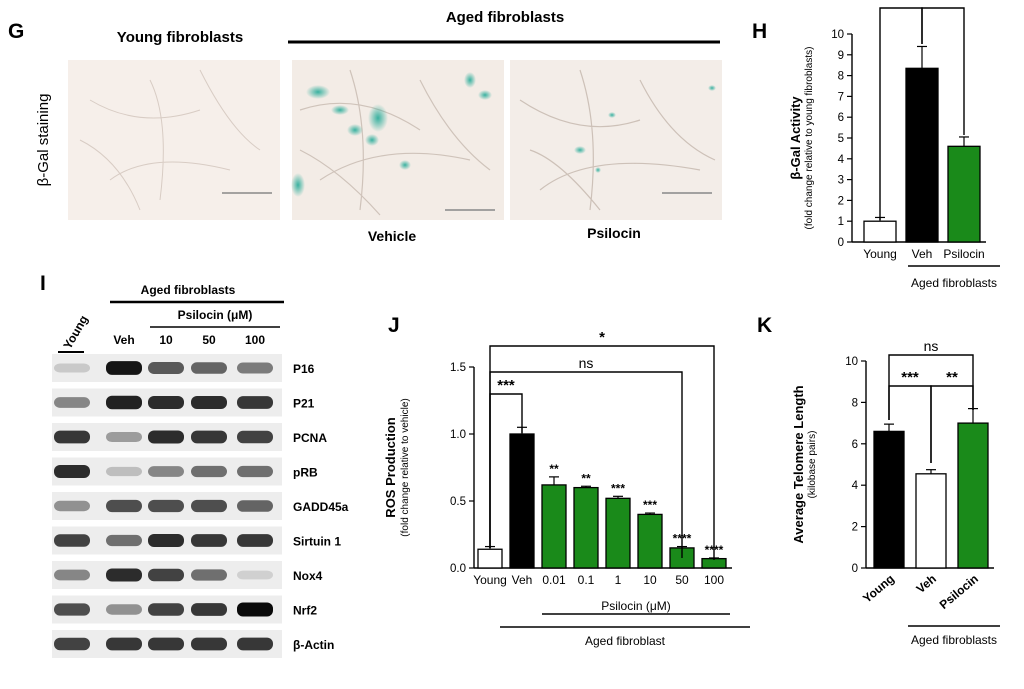  I want to click on y-ticks: 0.0 0.5 1.0 1.5, so click(462, 468).